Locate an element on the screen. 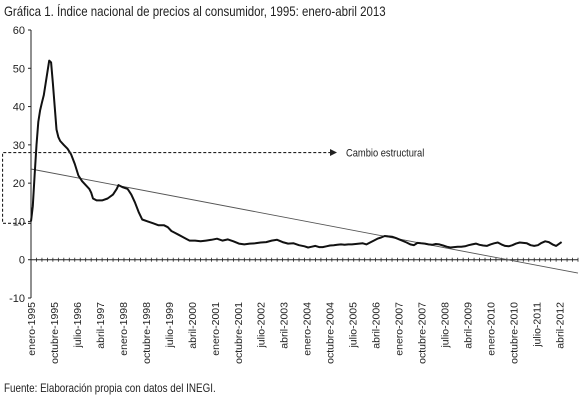 The height and width of the screenshot is (408, 579). x-tick-label: enero-2013 is located at coordinates (578, 329).